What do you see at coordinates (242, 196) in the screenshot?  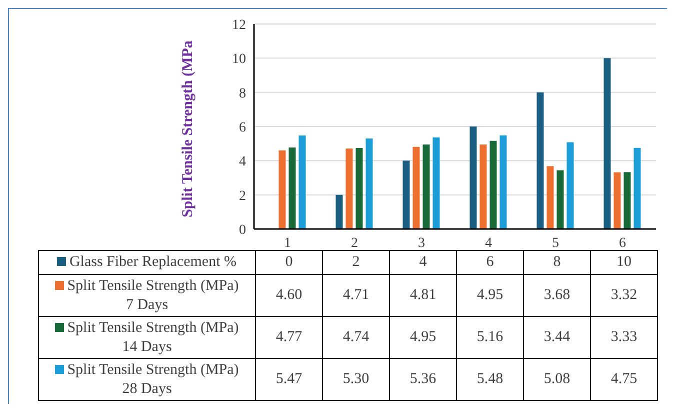 I see `y-tick-label: 2` at bounding box center [242, 196].